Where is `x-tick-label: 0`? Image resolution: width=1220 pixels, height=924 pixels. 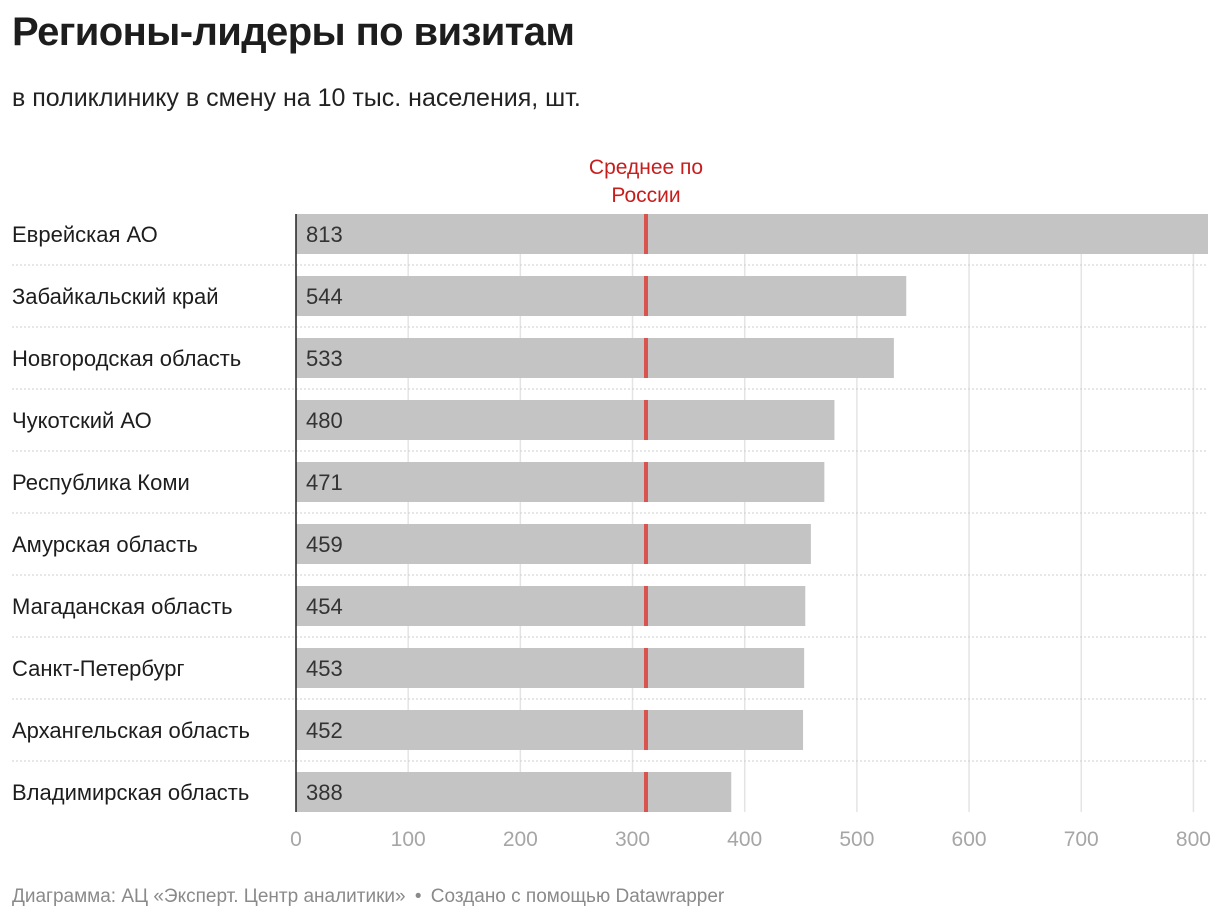 x-tick-label: 0 is located at coordinates (296, 839).